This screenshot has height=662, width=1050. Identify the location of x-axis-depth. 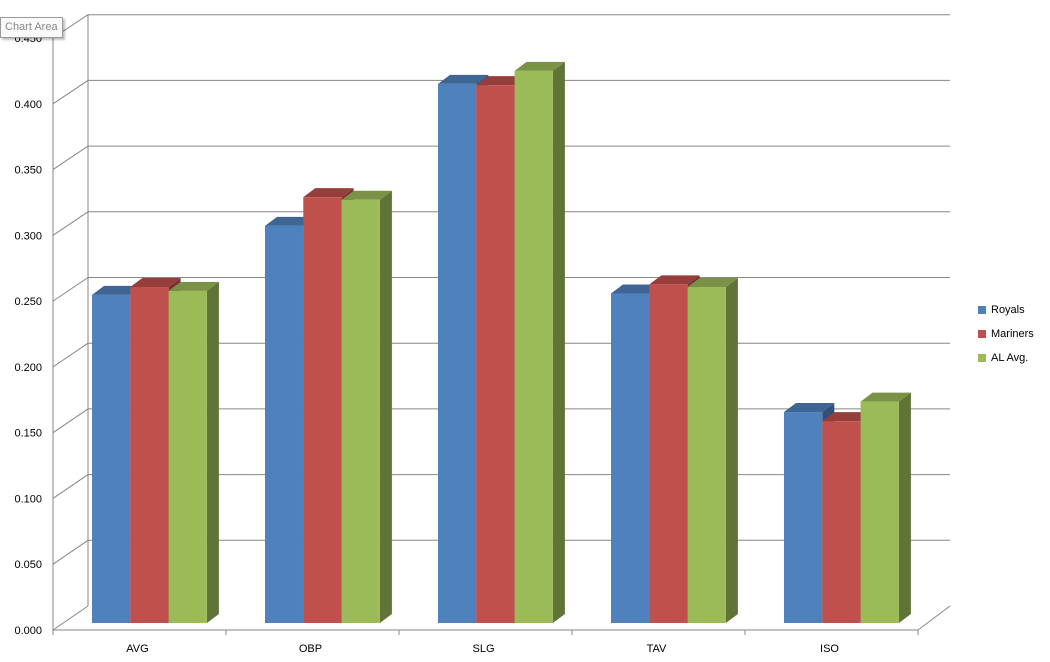
(934, 618).